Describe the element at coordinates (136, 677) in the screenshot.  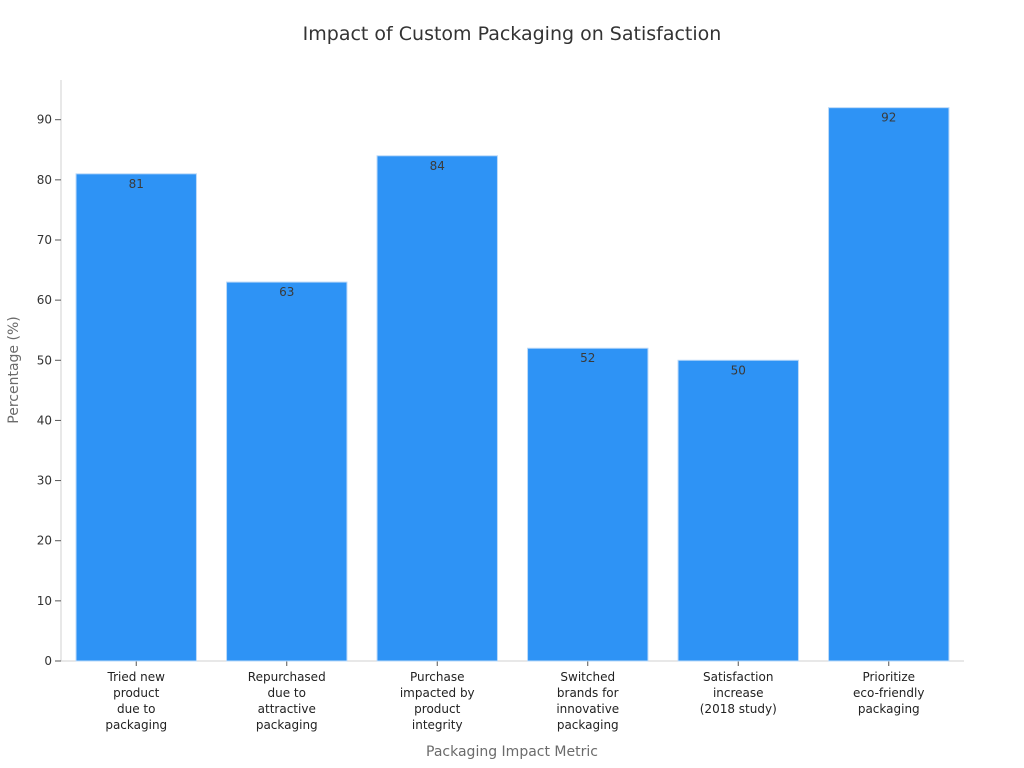
I see `x-tick-label-line: Tried new` at that location.